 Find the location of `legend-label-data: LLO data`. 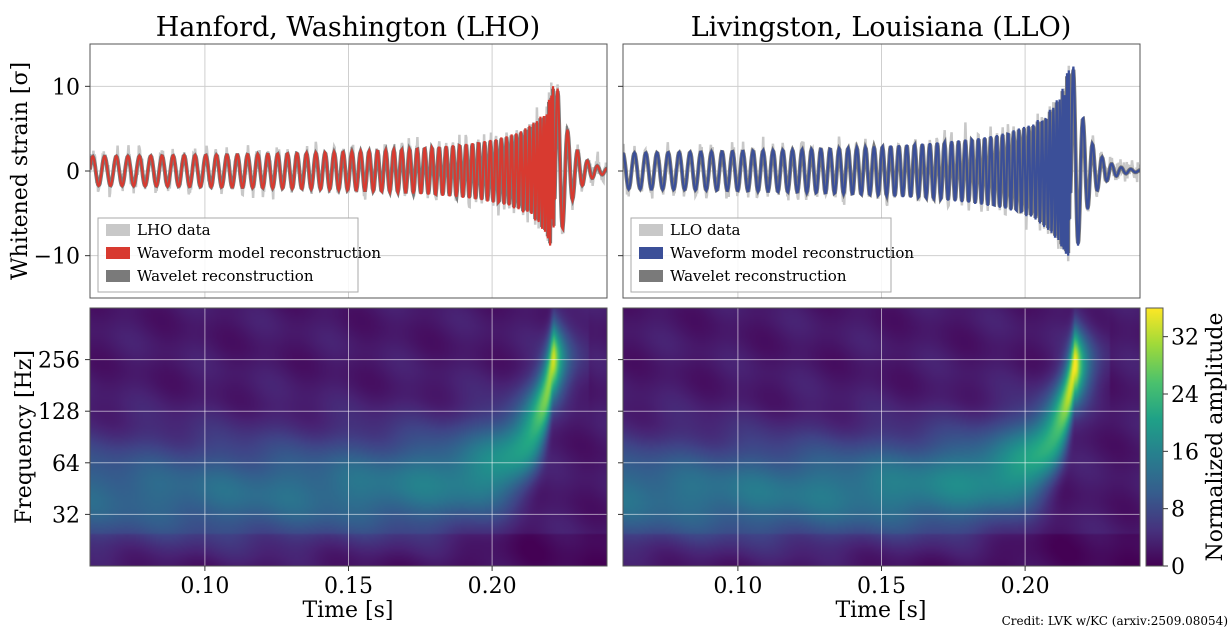

legend-label-data: LLO data is located at coordinates (705, 230).